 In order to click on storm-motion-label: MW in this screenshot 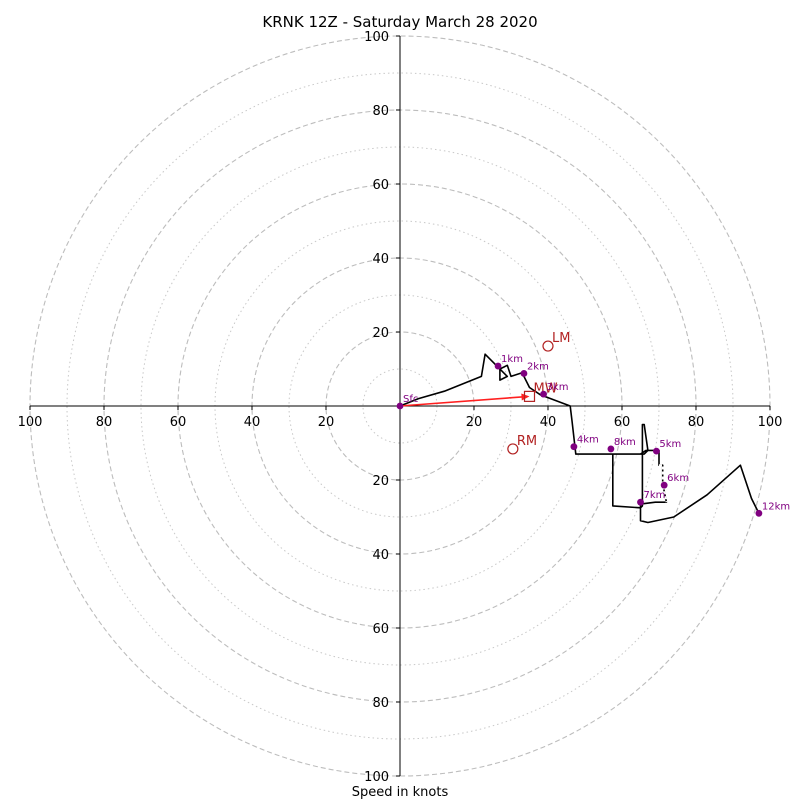, I will do `click(546, 388)`.